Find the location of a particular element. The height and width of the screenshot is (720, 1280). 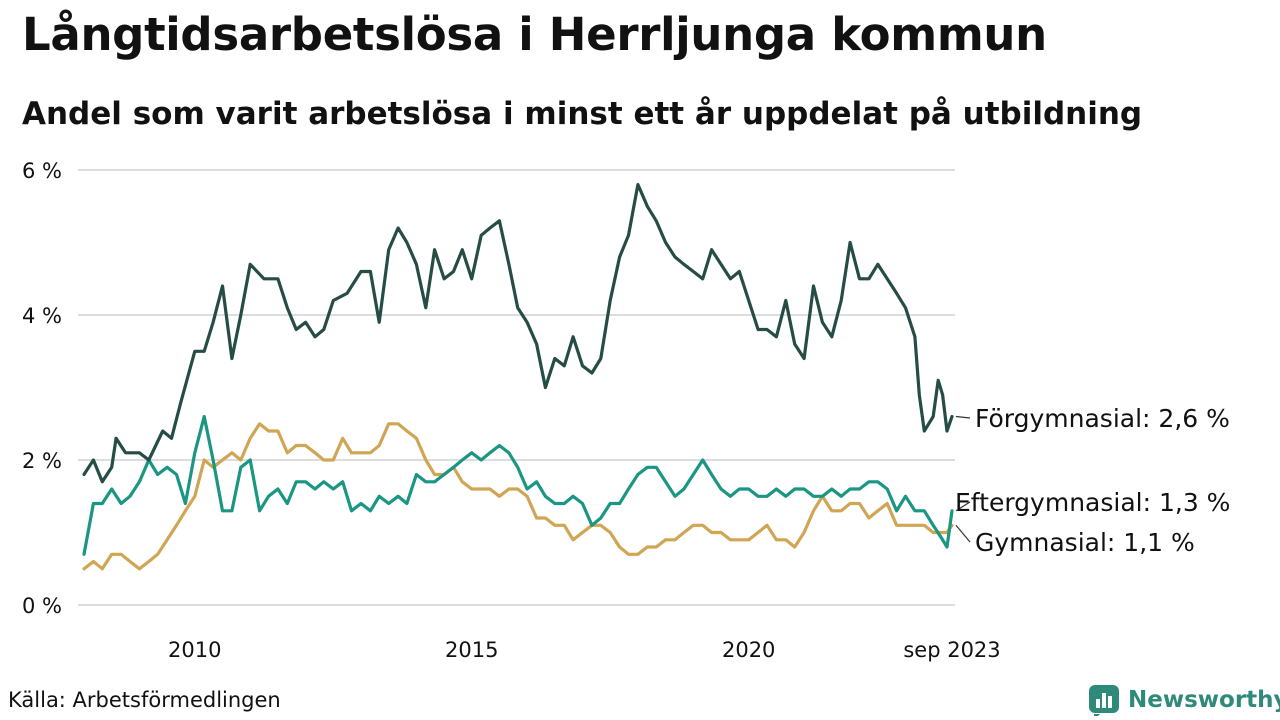

leader-line-eftergymnasial is located at coordinates (963, 506).